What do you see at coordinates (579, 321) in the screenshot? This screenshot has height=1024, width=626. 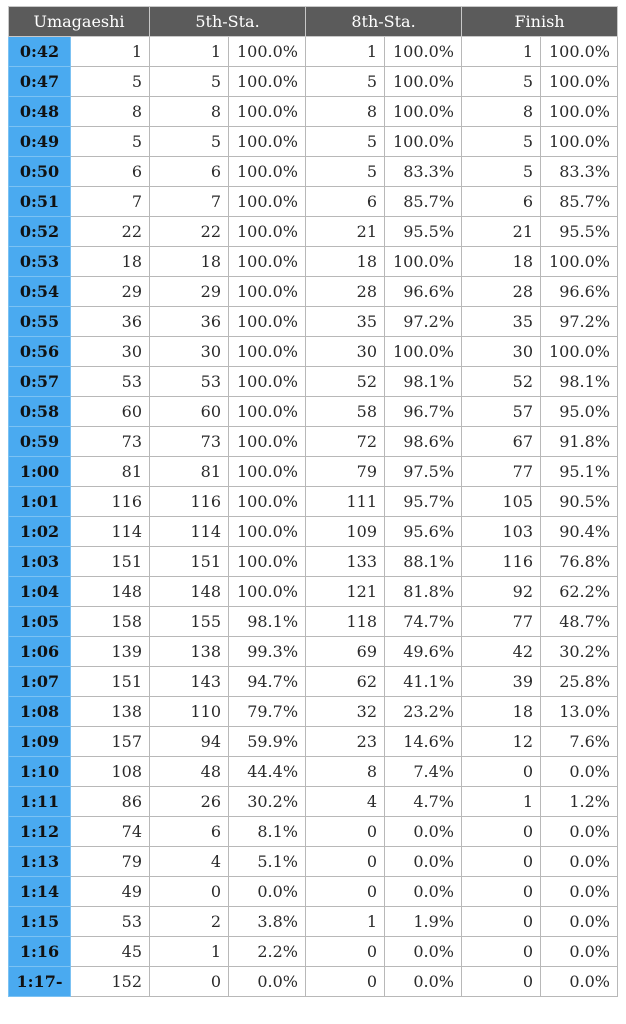 I see `finish-percent-cell: 97.2%` at bounding box center [579, 321].